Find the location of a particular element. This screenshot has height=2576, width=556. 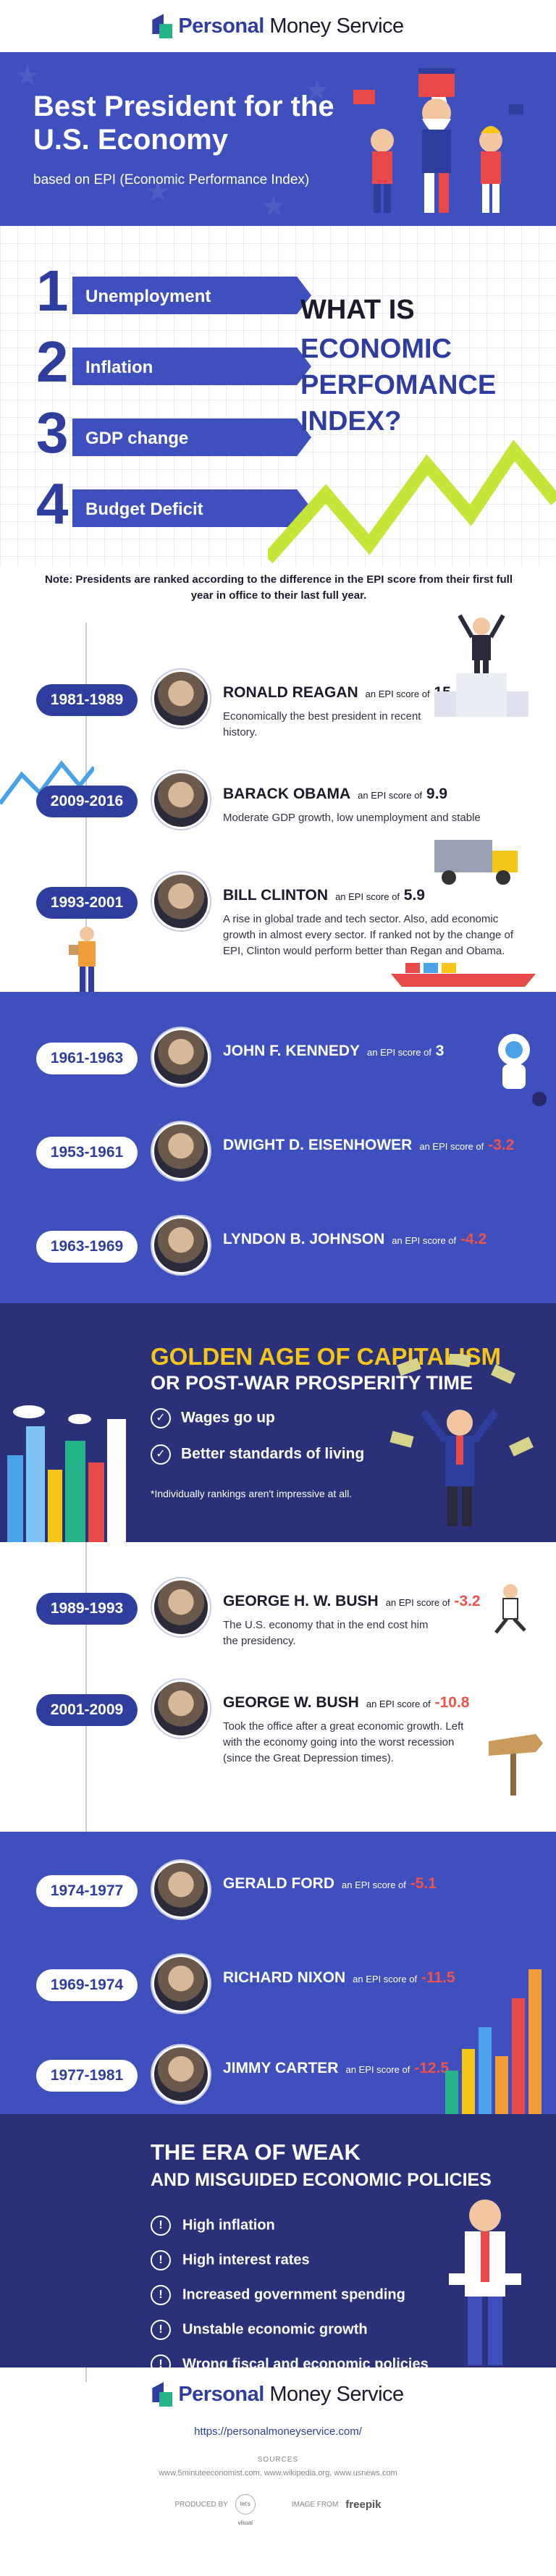

running-man-illustration is located at coordinates (510, 1609).